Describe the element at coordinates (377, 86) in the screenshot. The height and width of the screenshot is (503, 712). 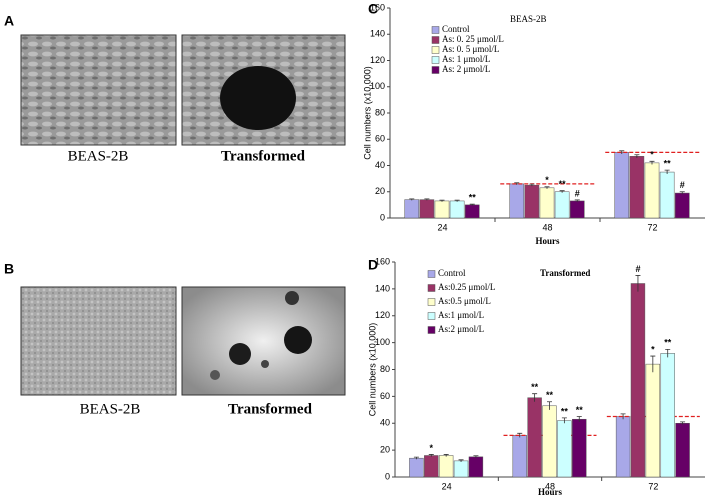
I see `y-tick-label: 100` at that location.